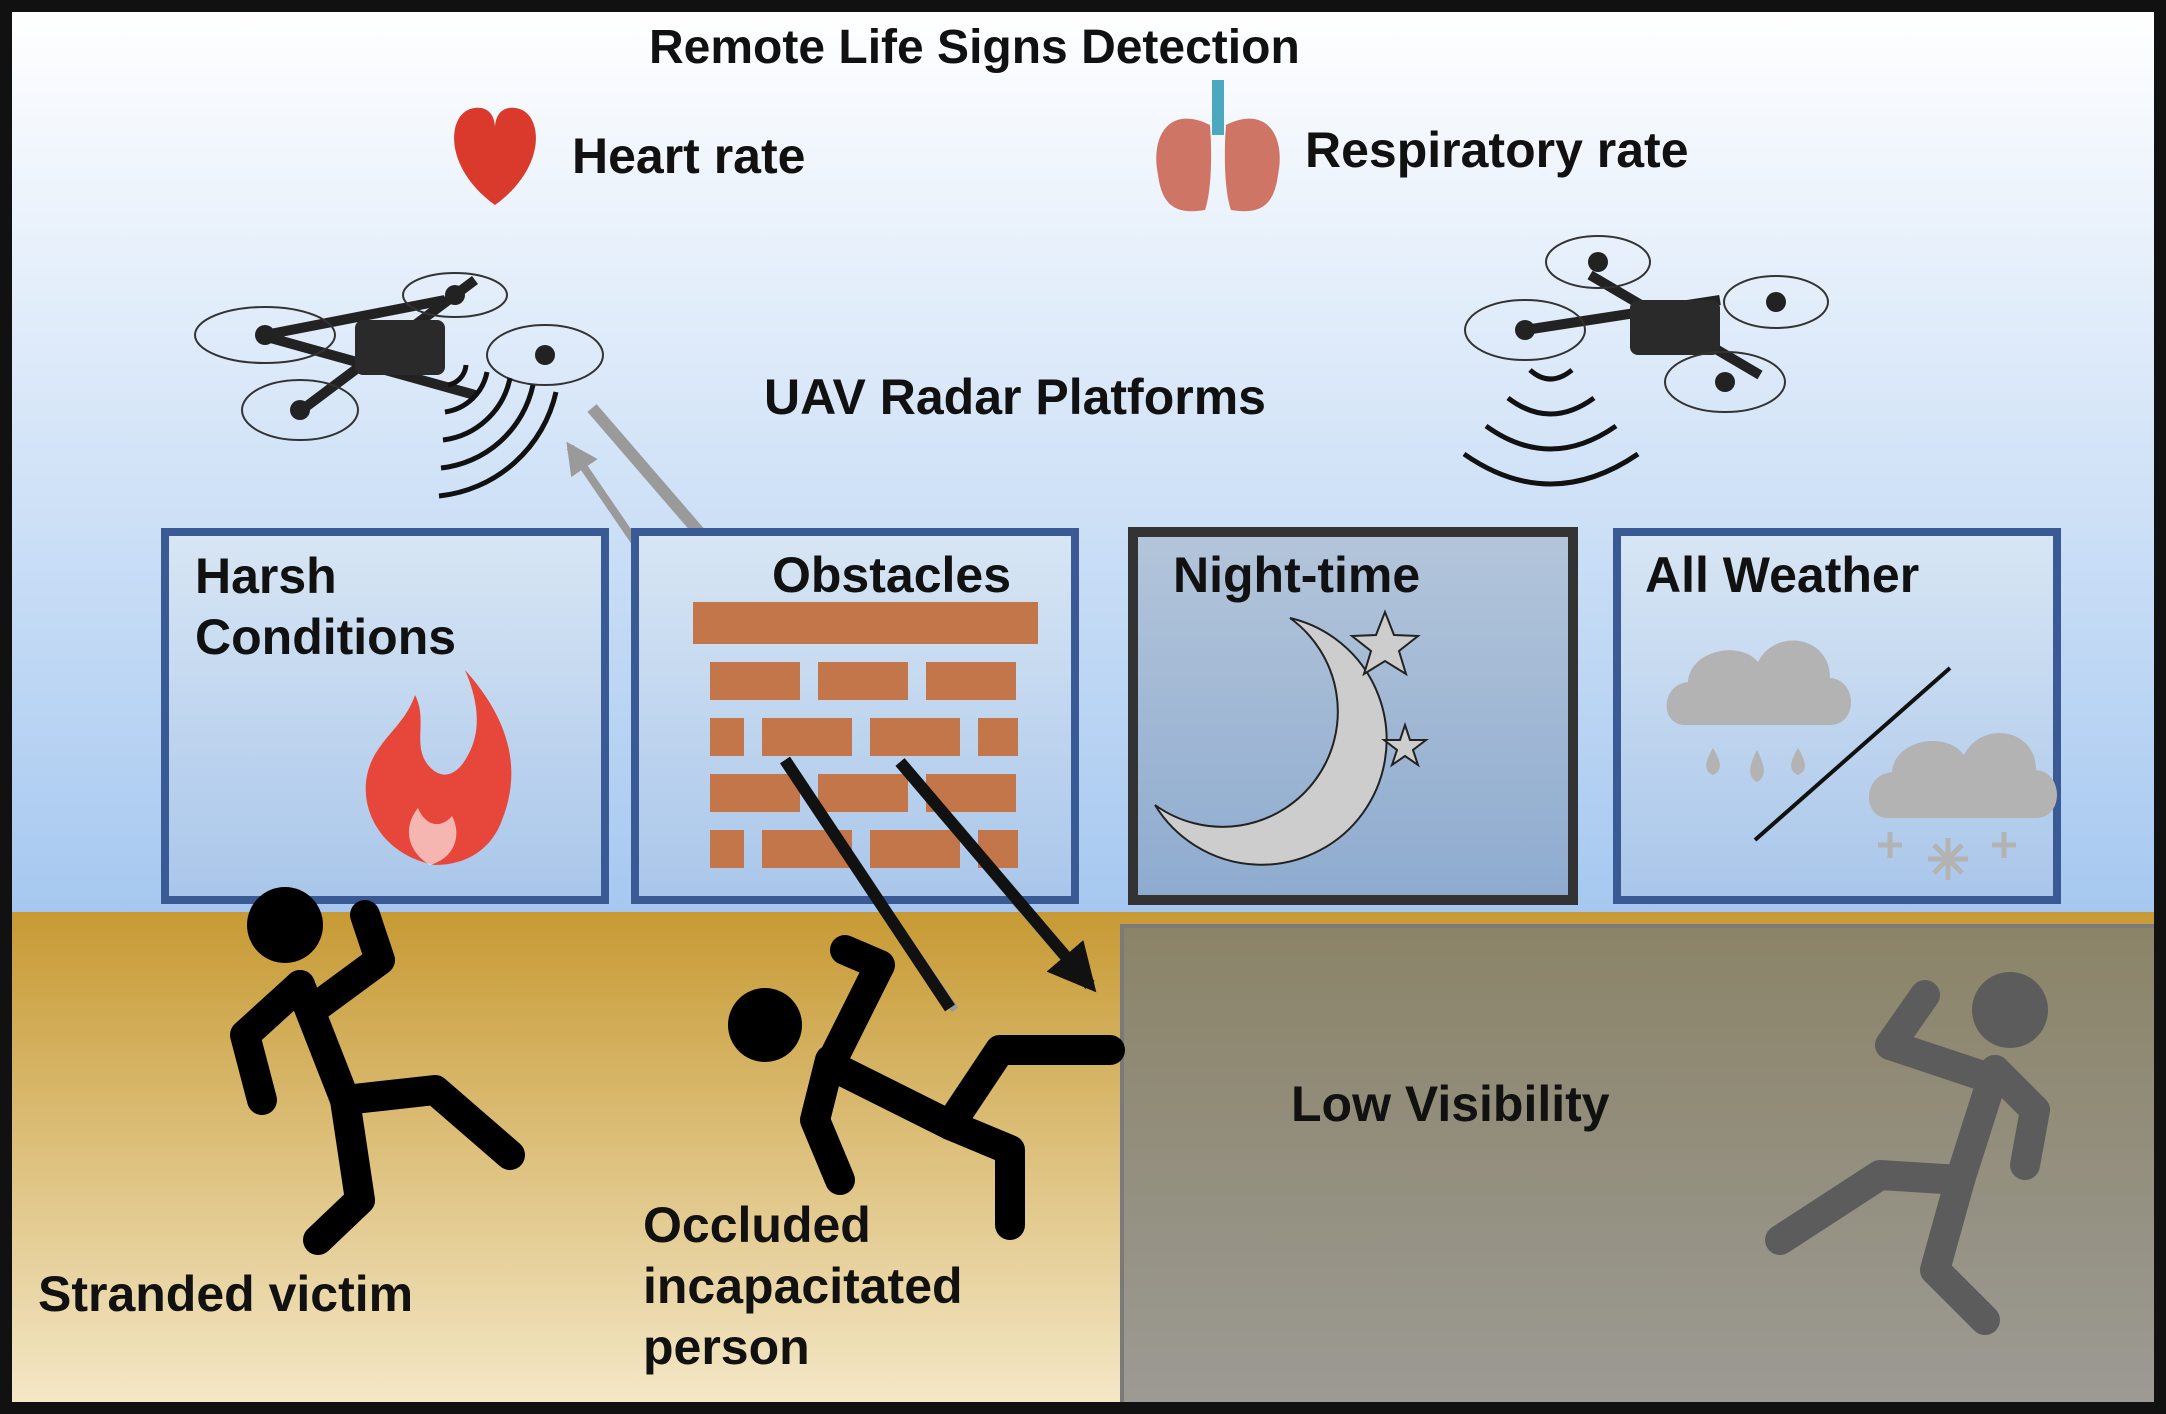  Describe the element at coordinates (926, 1087) in the screenshot. I see `falling-person-icon` at that location.